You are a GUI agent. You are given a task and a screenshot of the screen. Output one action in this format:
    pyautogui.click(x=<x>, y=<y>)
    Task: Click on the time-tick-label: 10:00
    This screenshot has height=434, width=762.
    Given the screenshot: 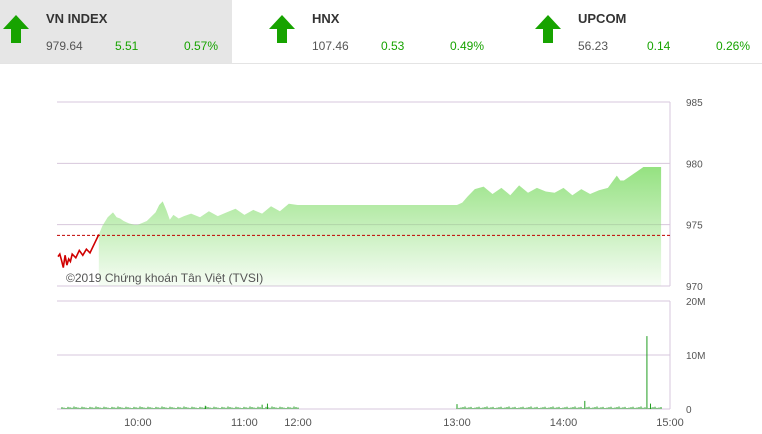 What is the action you would take?
    pyautogui.click(x=138, y=423)
    